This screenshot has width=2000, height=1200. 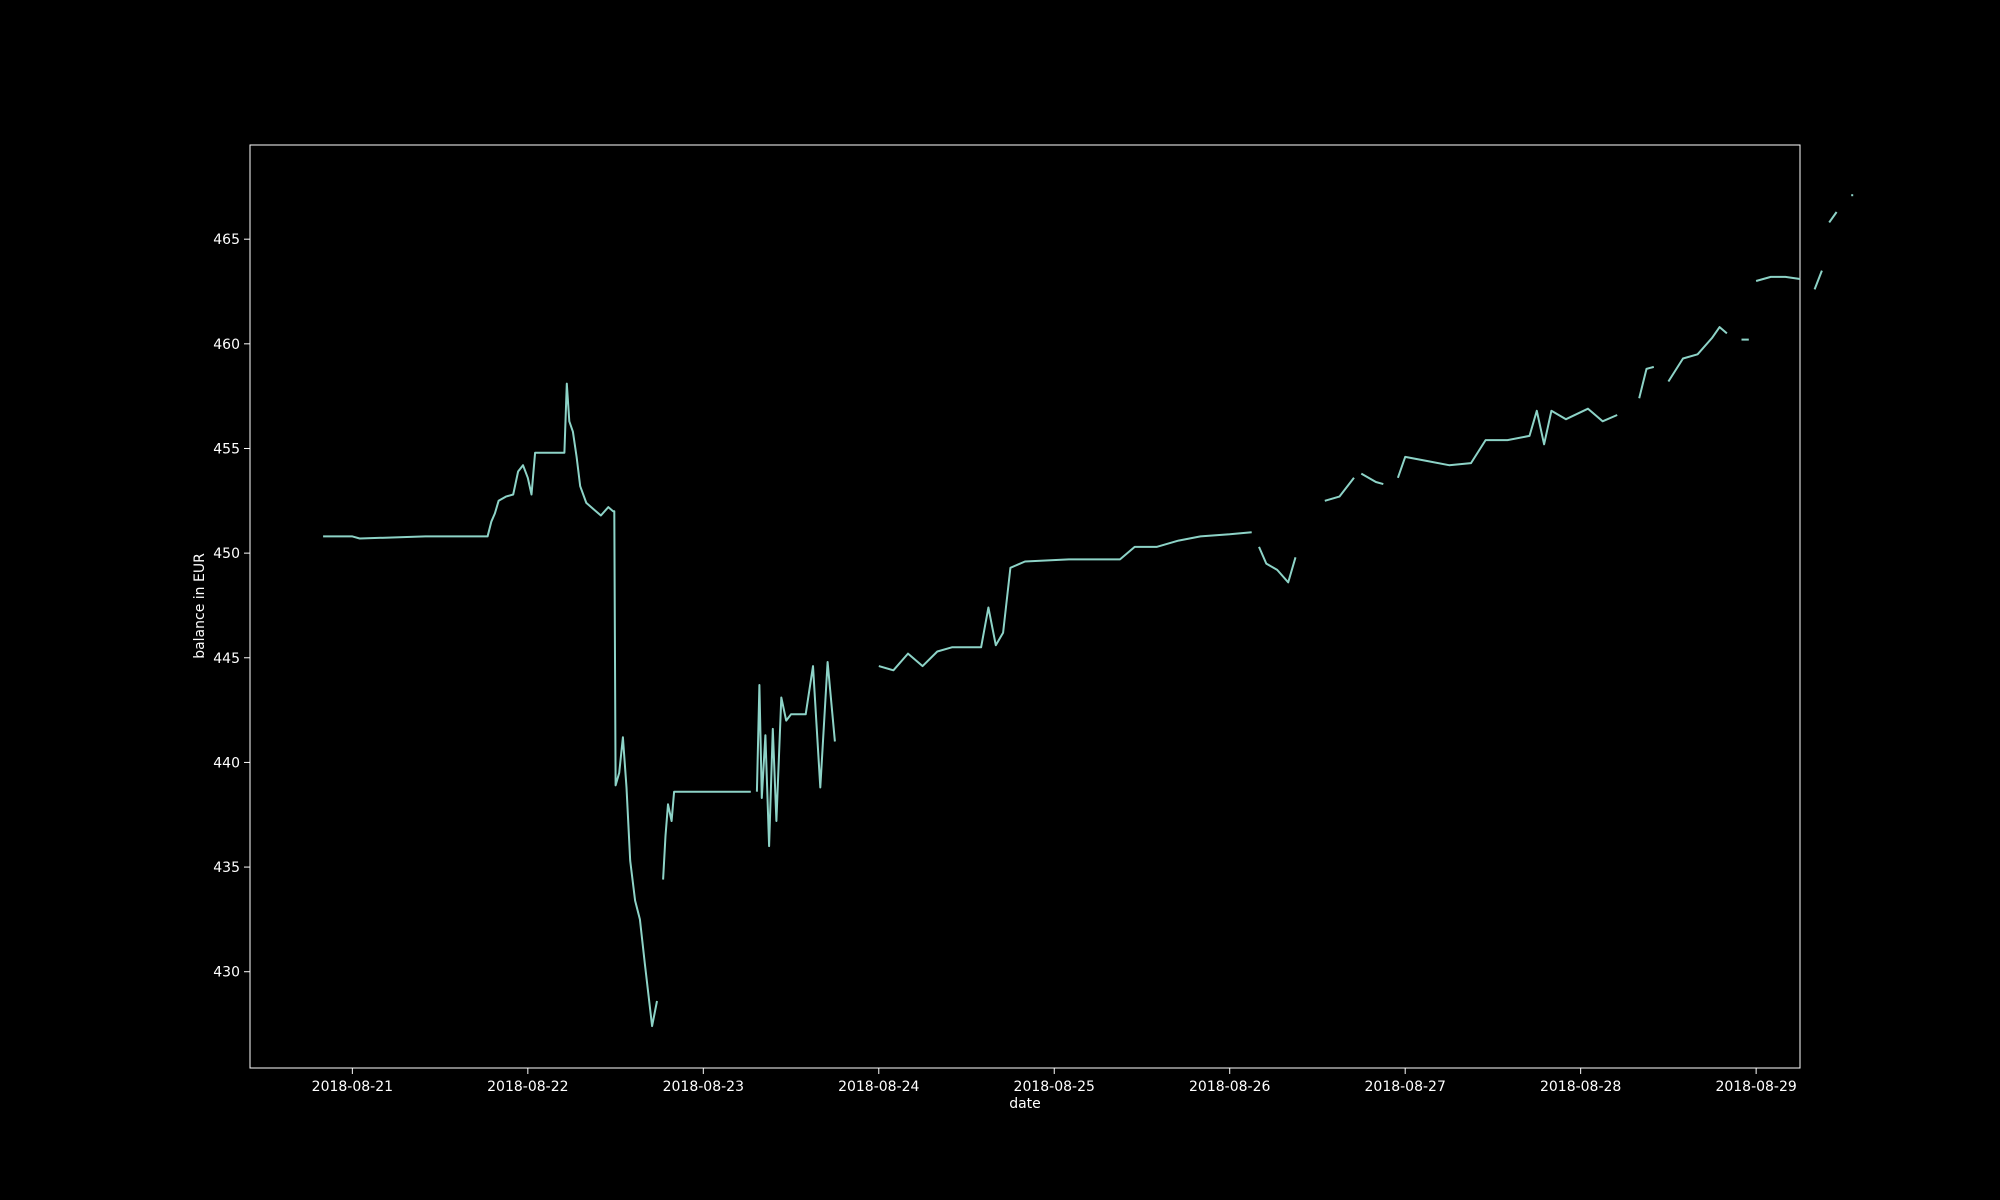 I want to click on y-tick-label: 430, so click(x=226, y=973).